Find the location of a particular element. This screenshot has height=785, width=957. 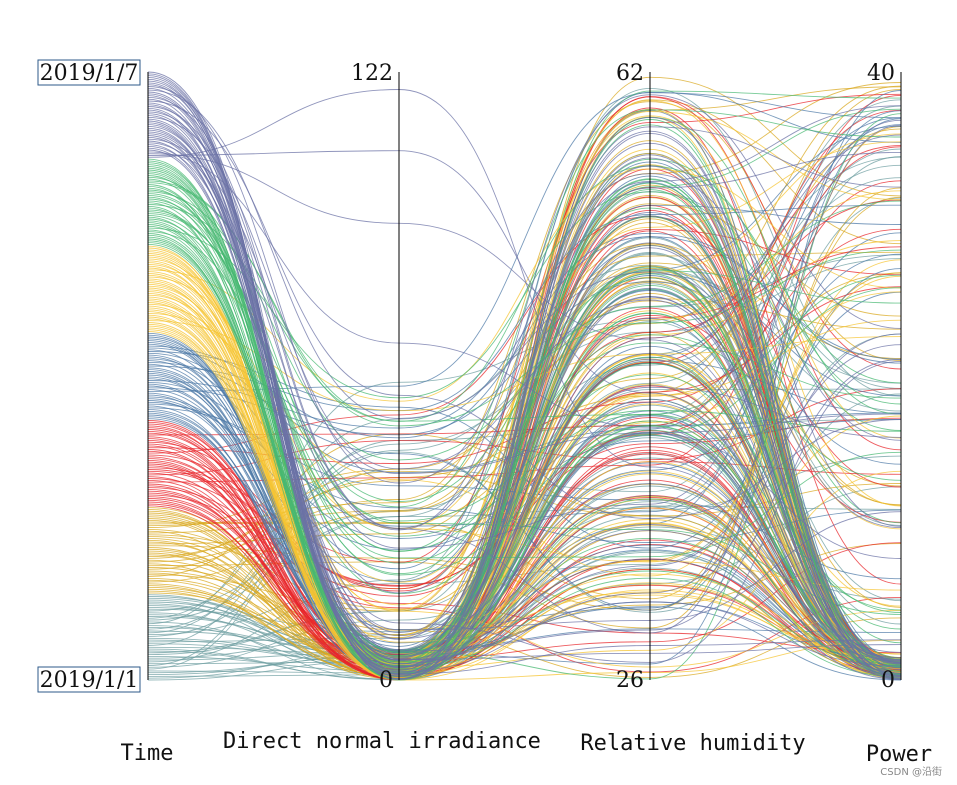

watermark: CSDN @沿街 is located at coordinates (911, 771).